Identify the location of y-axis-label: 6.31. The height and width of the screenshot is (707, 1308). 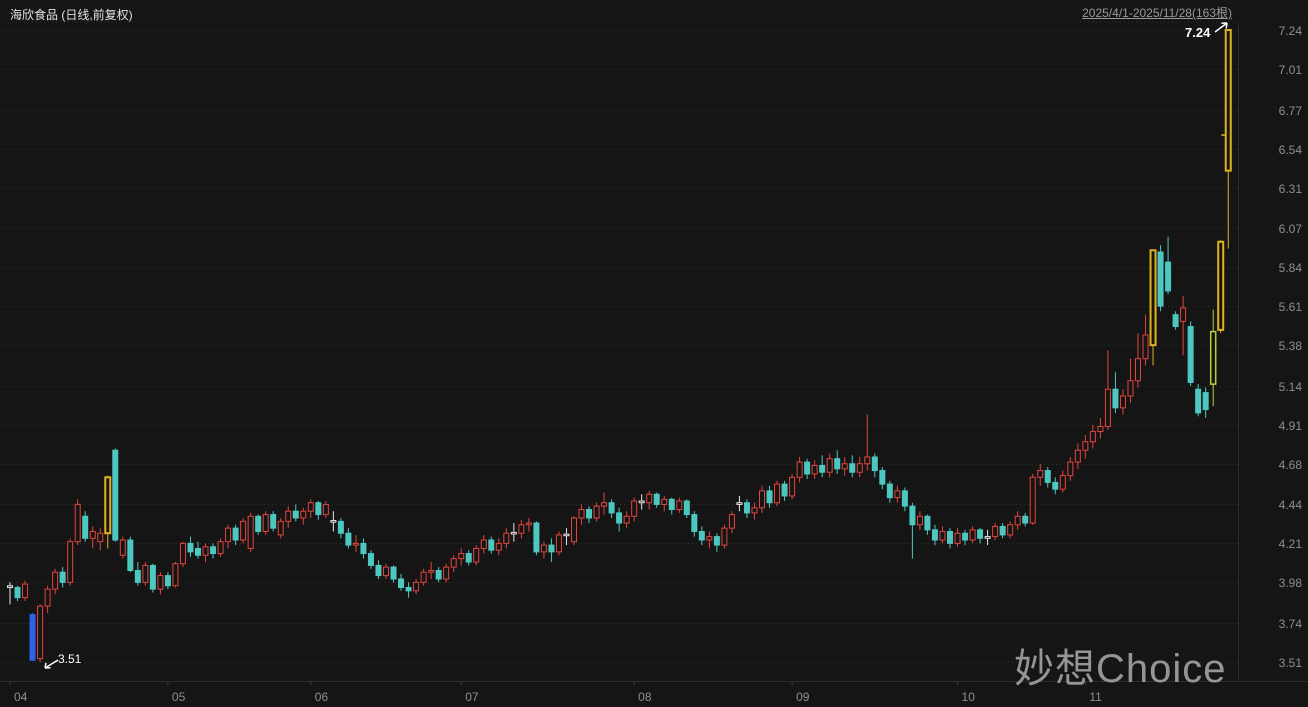
(1290, 188).